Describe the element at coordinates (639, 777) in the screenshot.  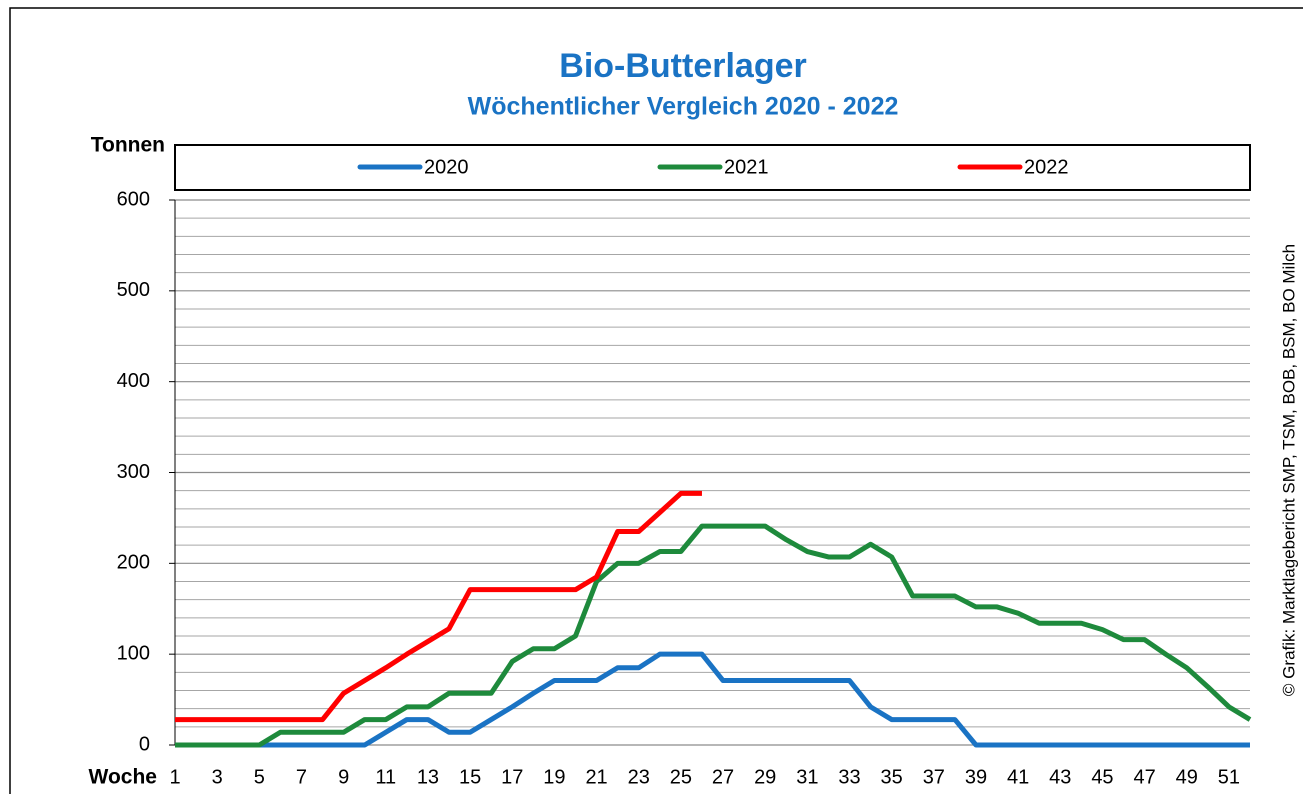
I see `x-tick-label: 23` at that location.